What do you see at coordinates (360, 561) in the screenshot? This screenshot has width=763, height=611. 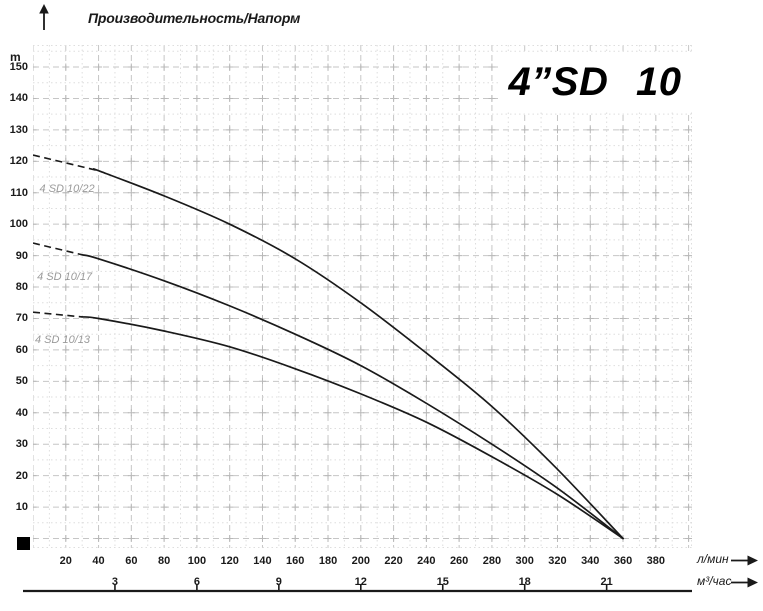 I see `x-tick-label-lmin: 200` at bounding box center [360, 561].